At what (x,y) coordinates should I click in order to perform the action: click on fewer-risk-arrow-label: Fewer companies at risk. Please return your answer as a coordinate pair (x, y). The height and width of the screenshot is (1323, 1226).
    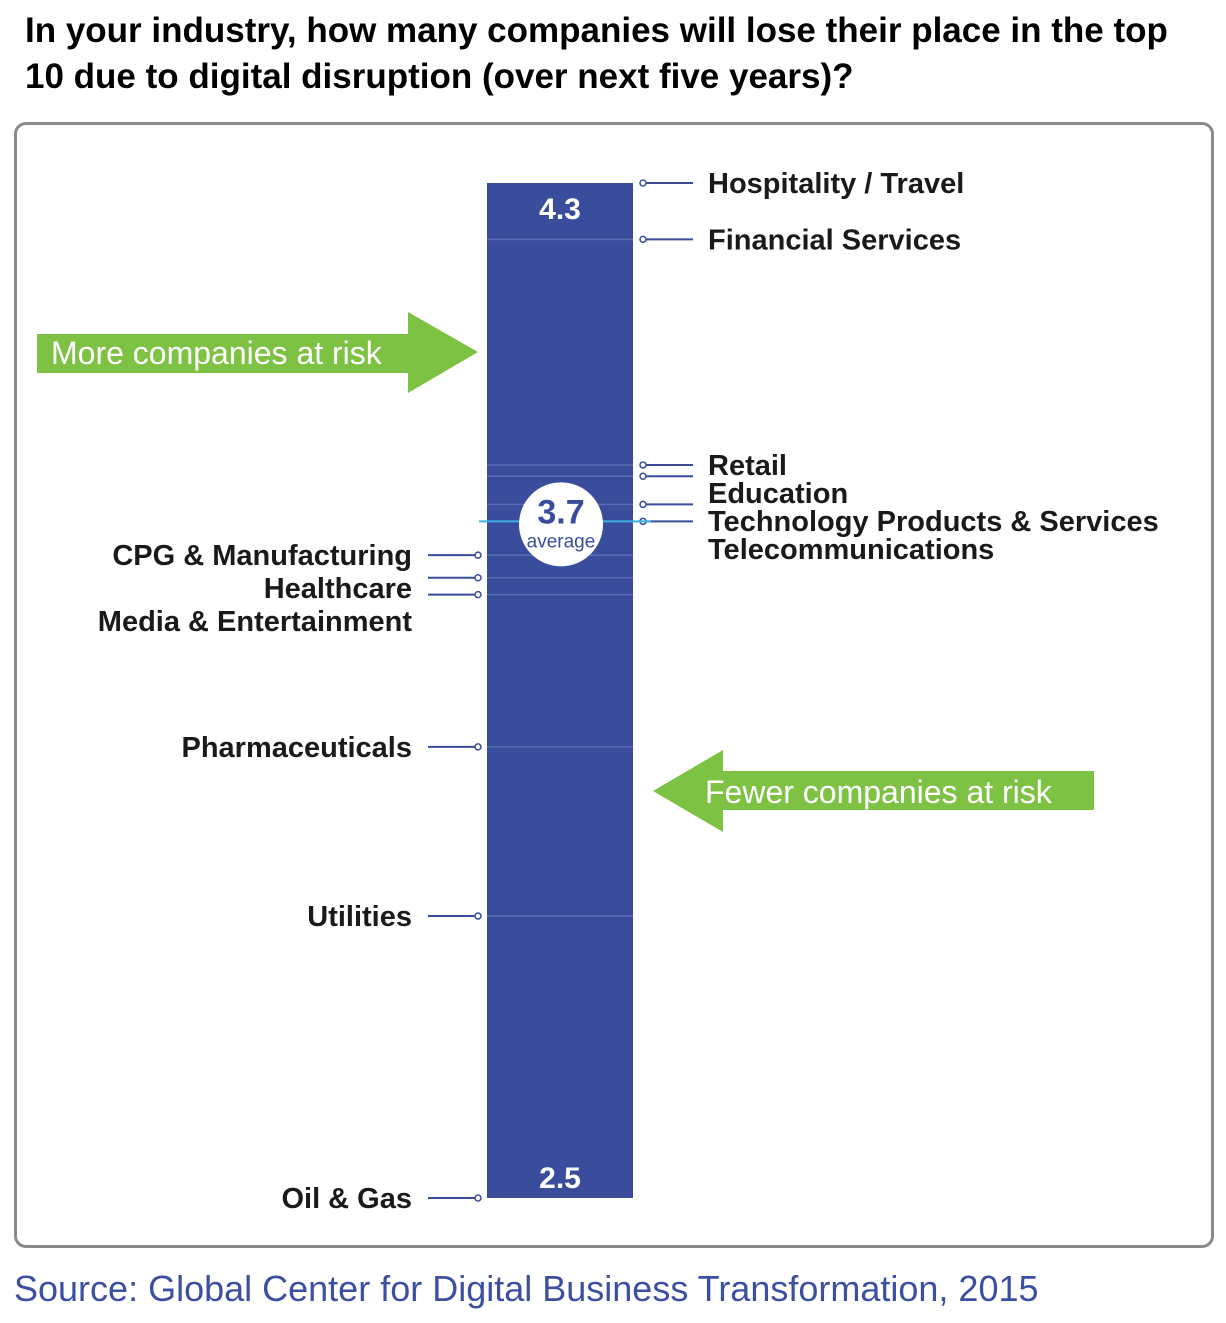
    Looking at the image, I should click on (879, 792).